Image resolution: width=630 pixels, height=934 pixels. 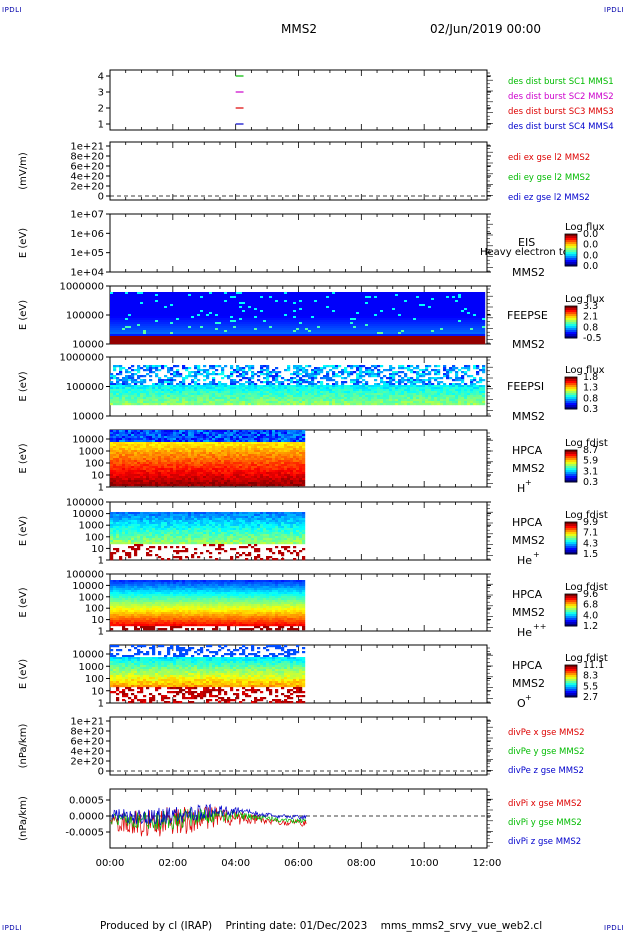 I want to click on panel-hpca_hepp-ylabel: E (eV), so click(x=23, y=602).